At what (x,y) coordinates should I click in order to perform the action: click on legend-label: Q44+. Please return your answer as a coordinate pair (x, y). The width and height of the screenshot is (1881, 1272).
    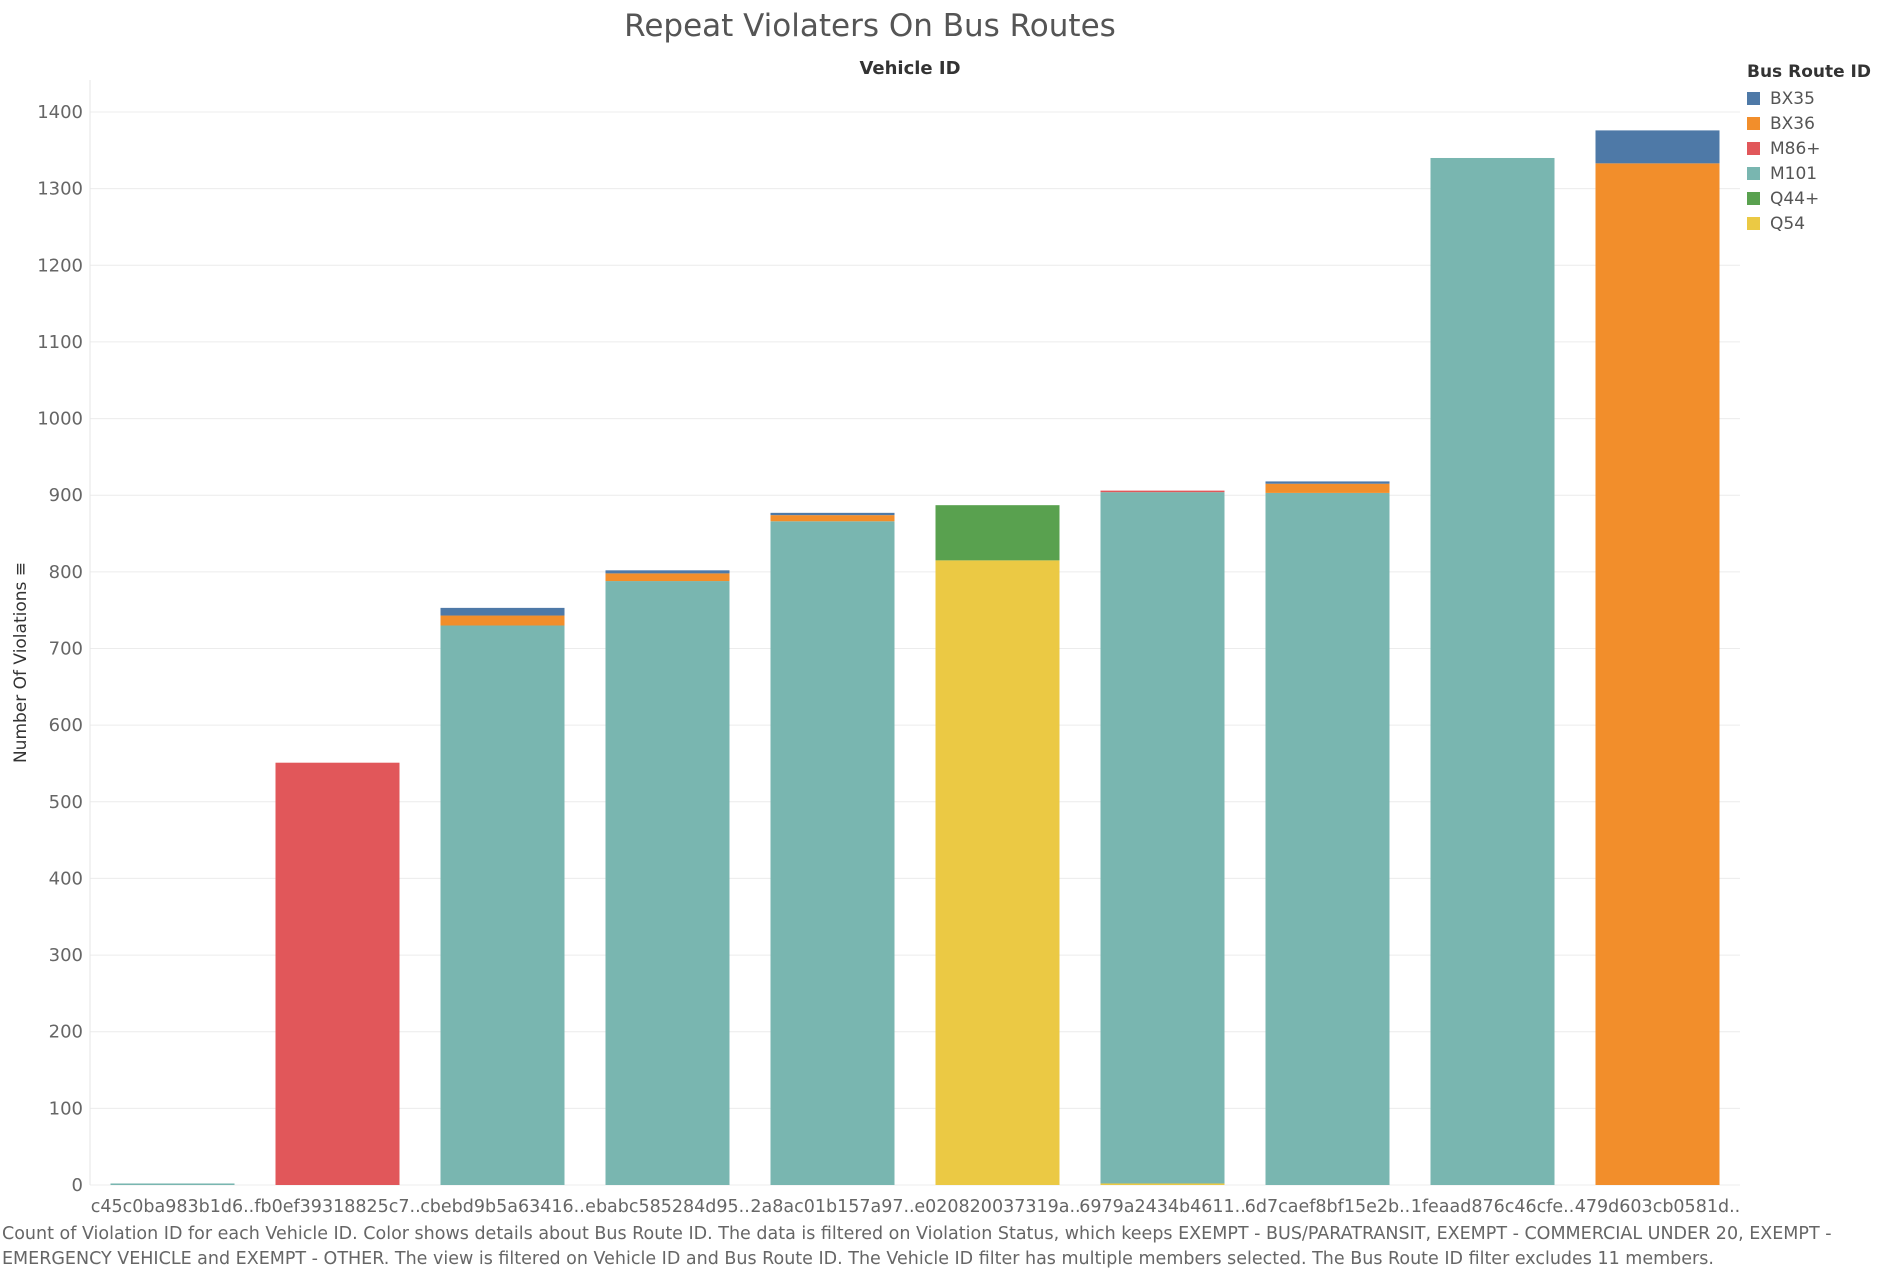
    Looking at the image, I should click on (1795, 198).